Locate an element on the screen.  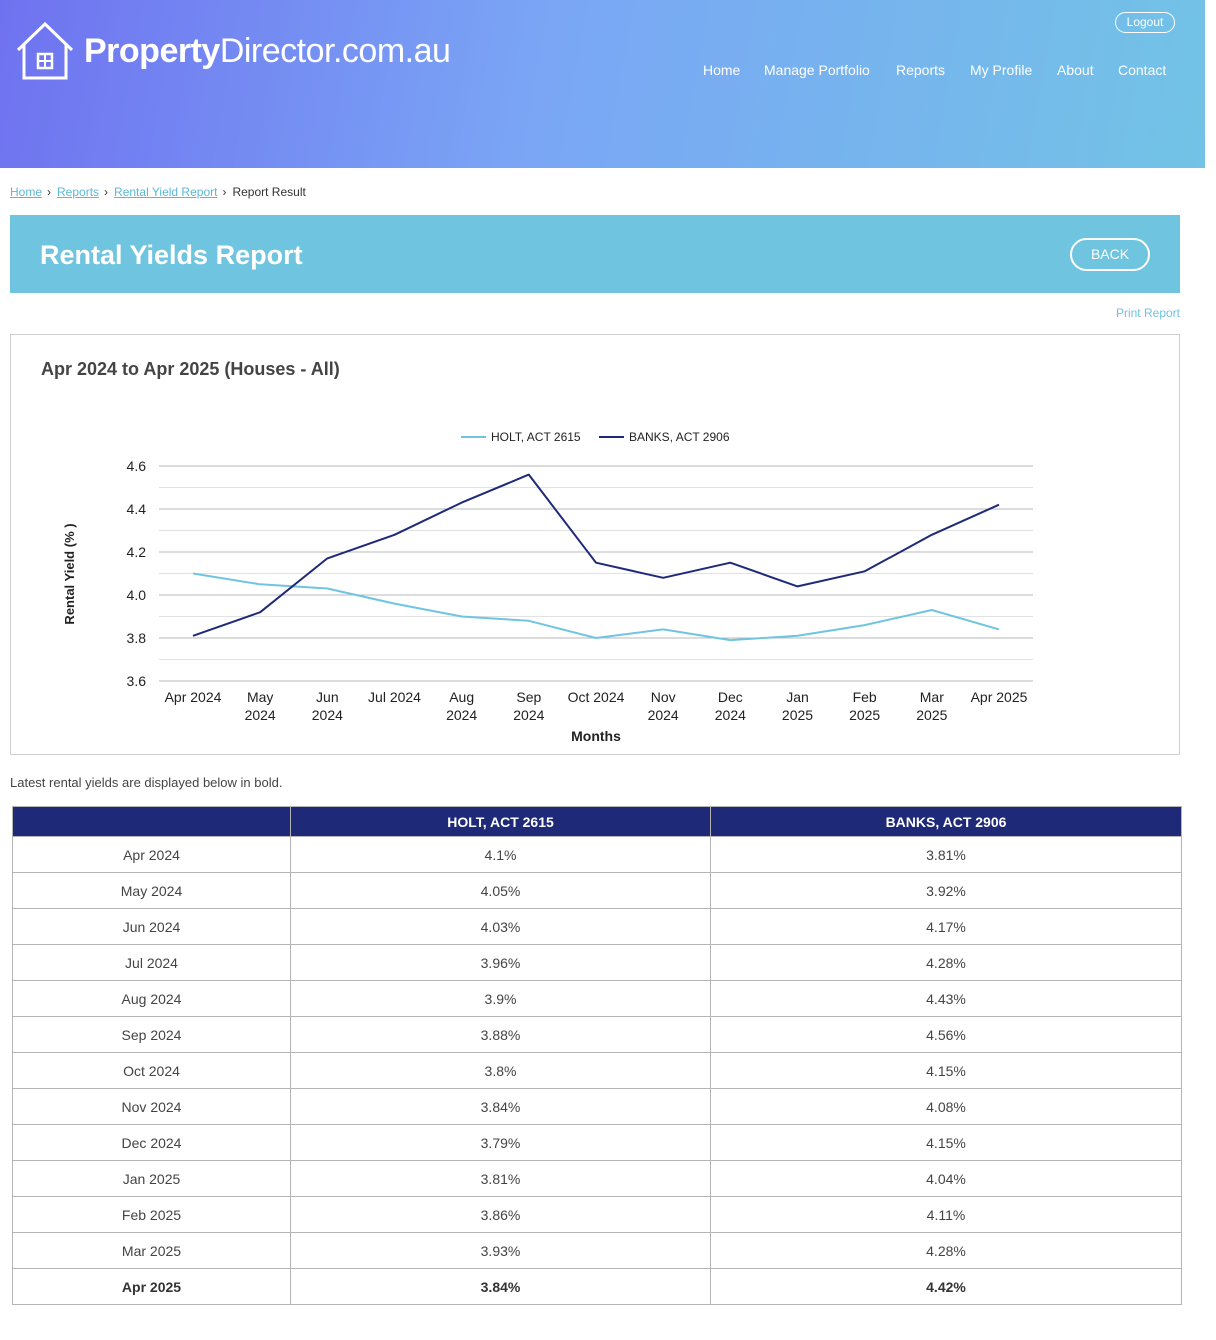
series-line-banks is located at coordinates (596, 555).